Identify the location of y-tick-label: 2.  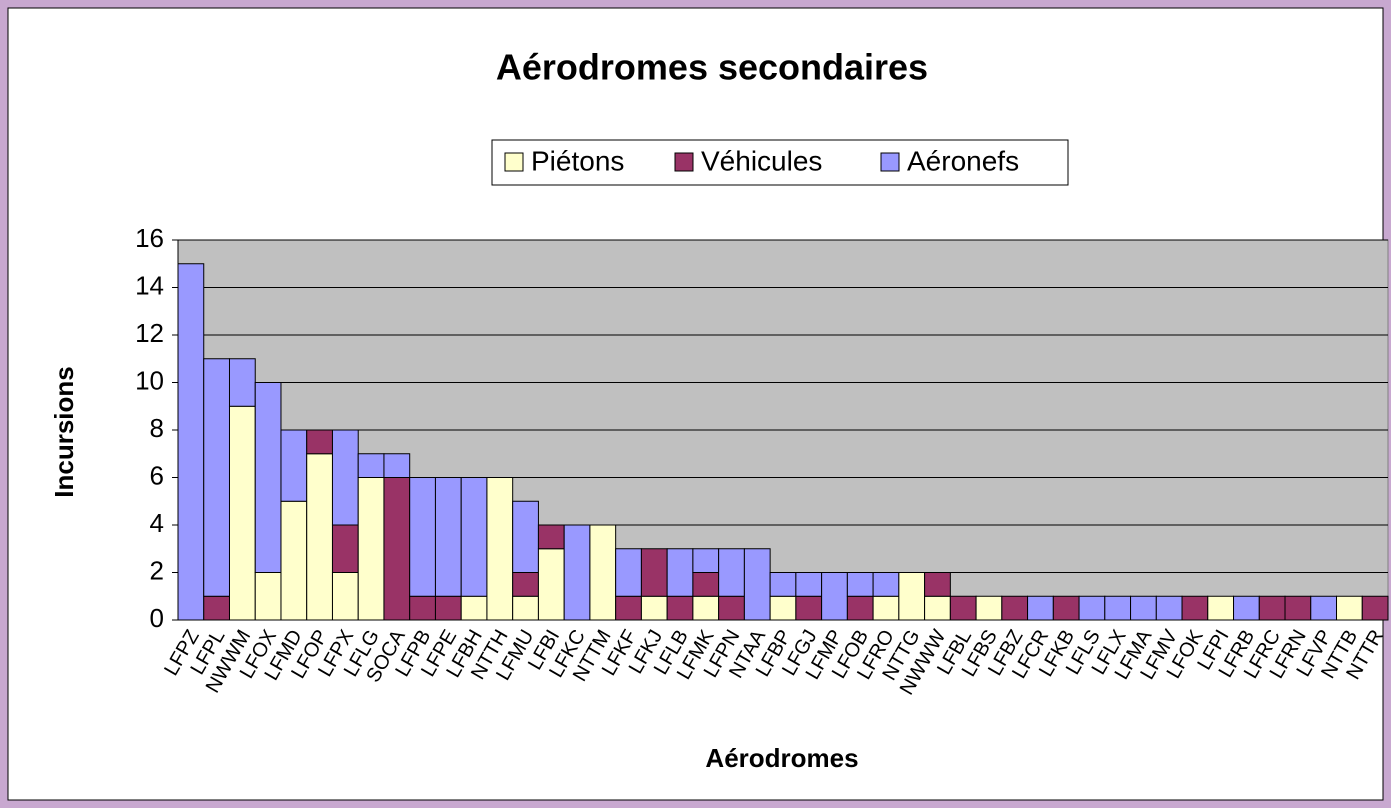
(157, 570).